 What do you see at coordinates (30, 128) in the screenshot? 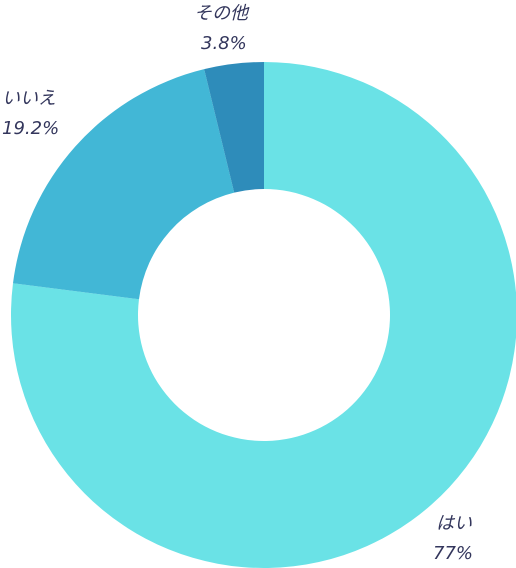
I see `slice-value-iie: 19.2%` at bounding box center [30, 128].